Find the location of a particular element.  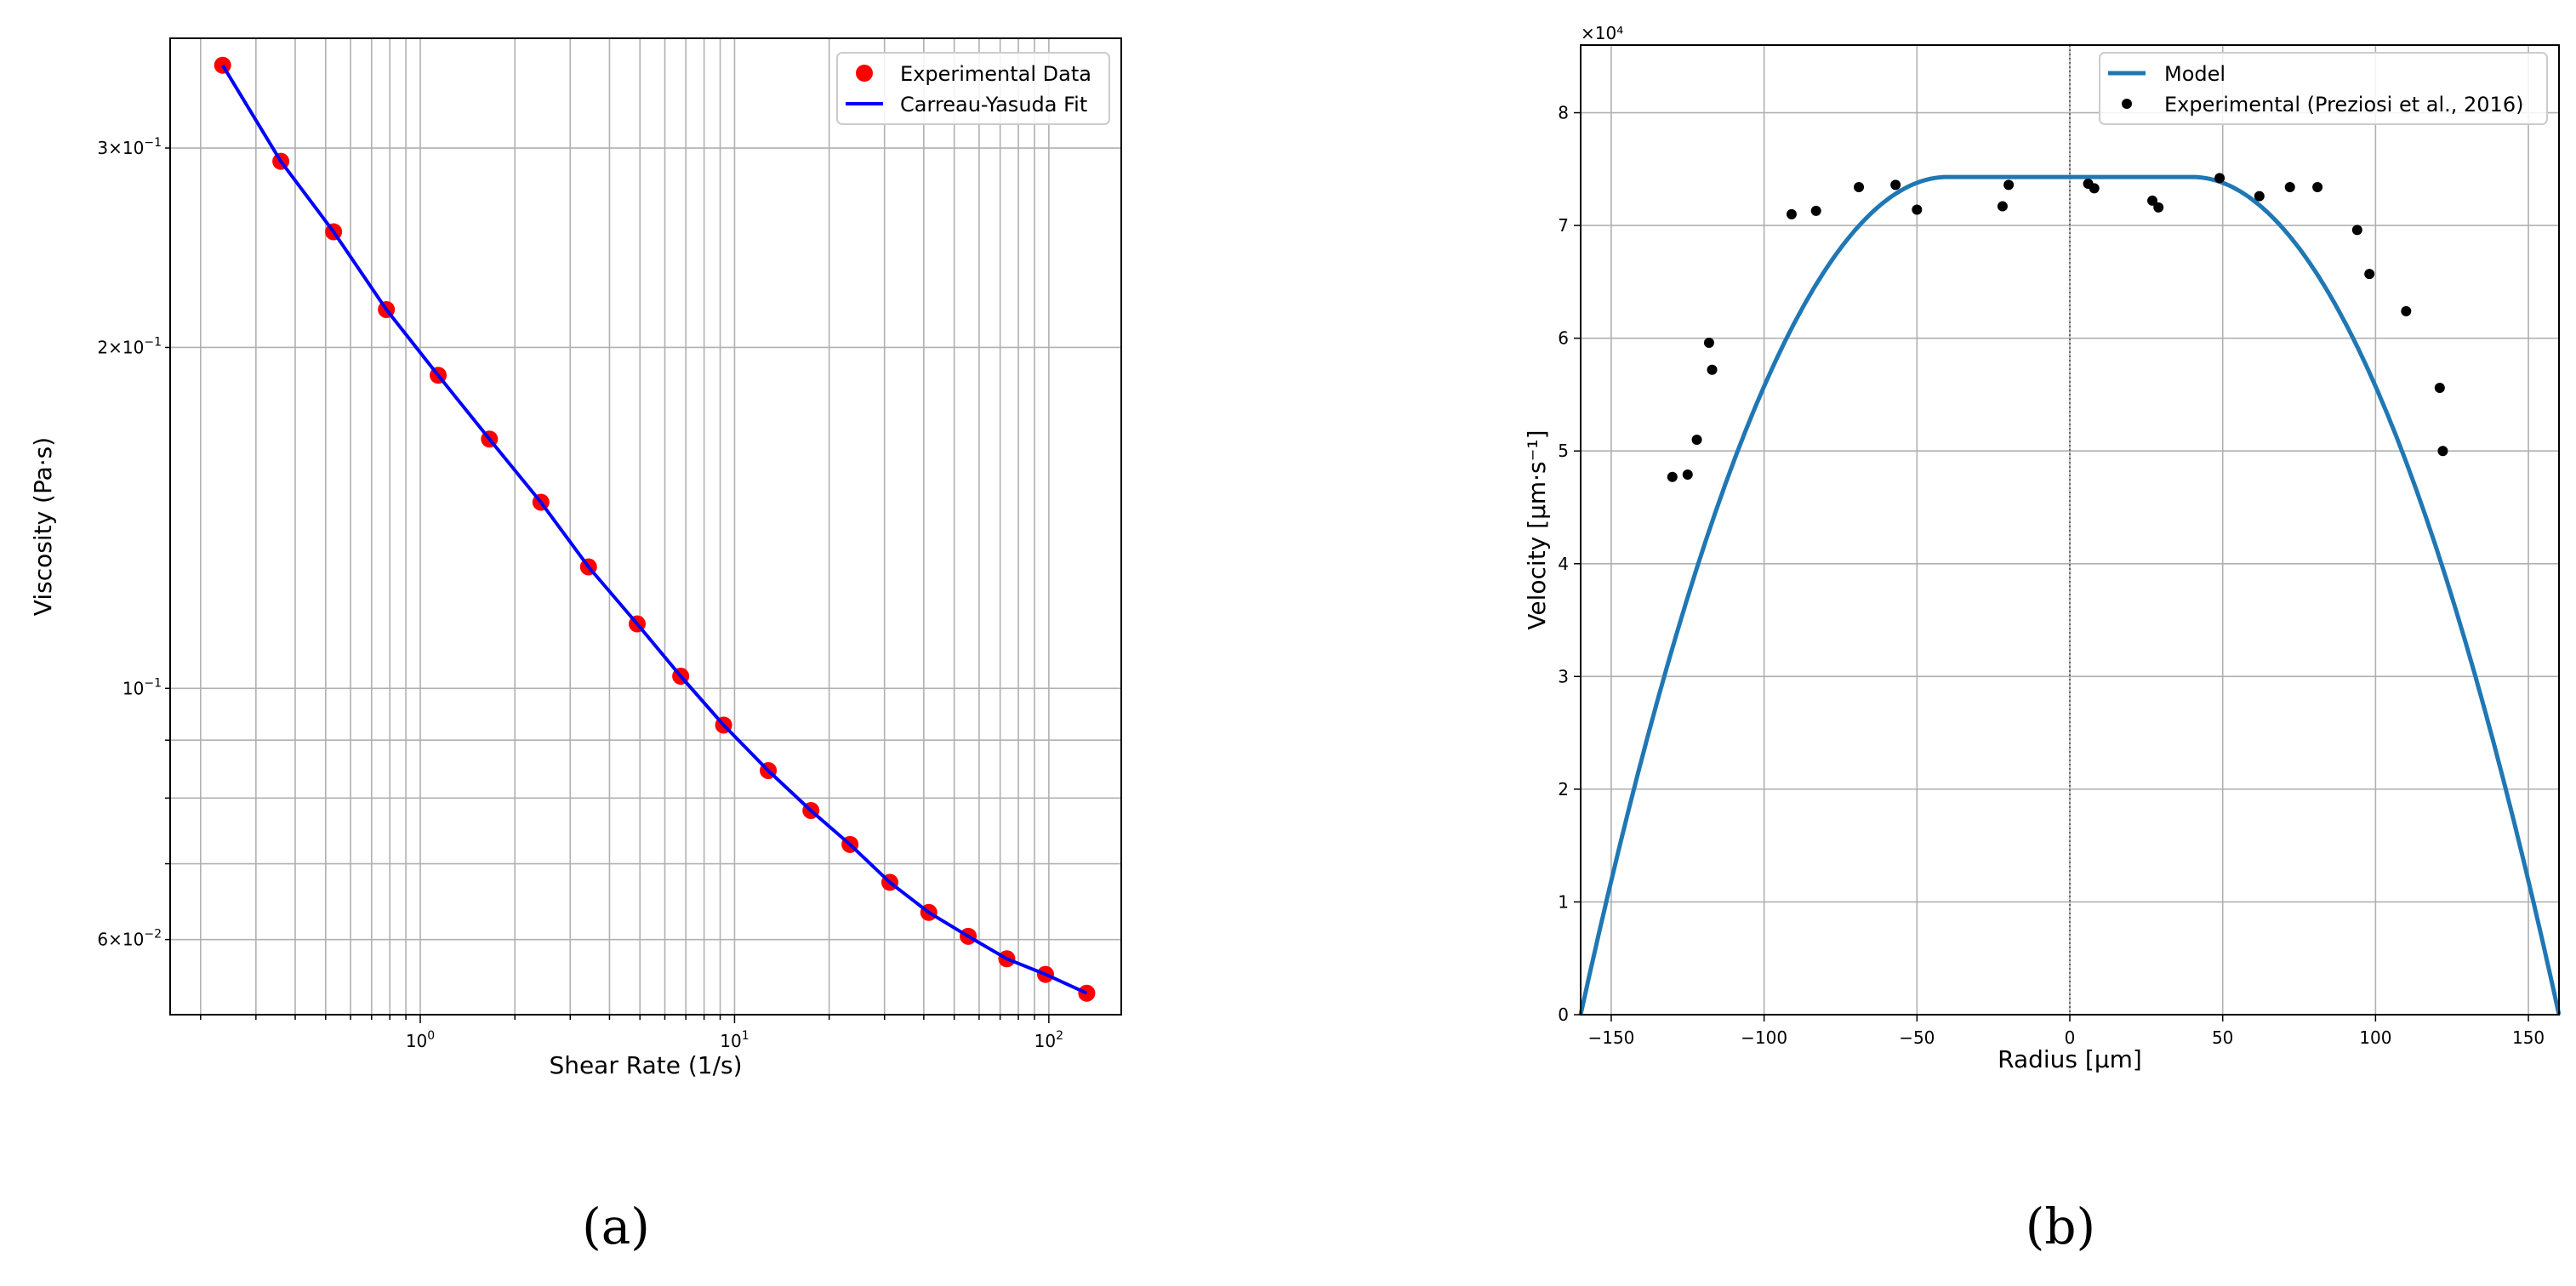

panel-b-y-offset-label: ×10⁴ is located at coordinates (1602, 33).